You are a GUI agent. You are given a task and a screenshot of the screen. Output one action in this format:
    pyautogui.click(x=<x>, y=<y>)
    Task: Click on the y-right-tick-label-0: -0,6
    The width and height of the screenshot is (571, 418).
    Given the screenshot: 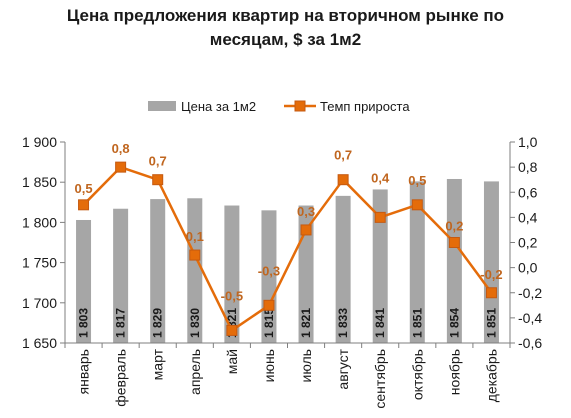 What is the action you would take?
    pyautogui.click(x=530, y=343)
    